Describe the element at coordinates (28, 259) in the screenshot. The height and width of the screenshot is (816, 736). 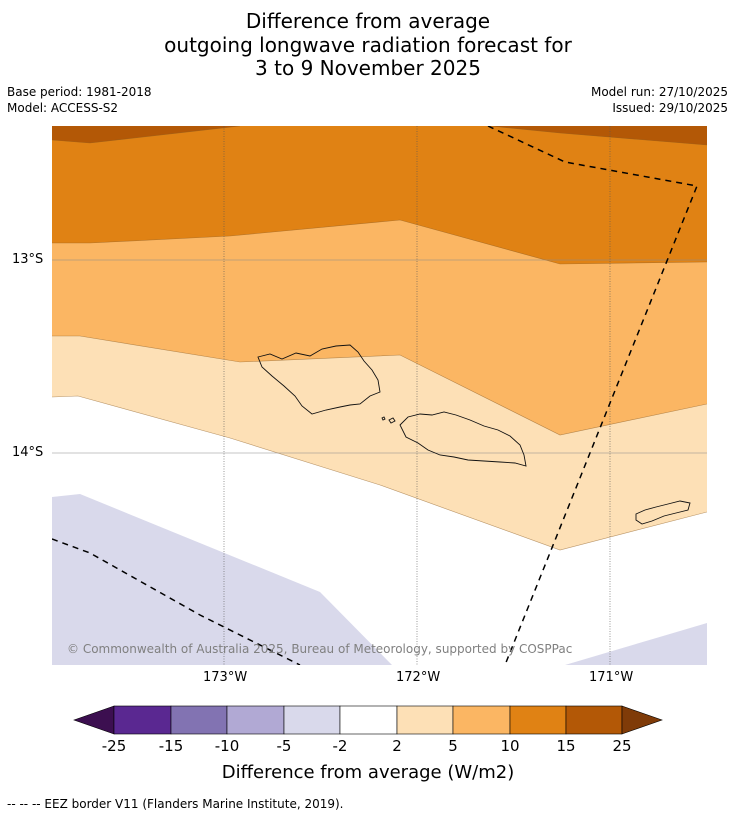
I see `lat-label-13s: 13°S` at that location.